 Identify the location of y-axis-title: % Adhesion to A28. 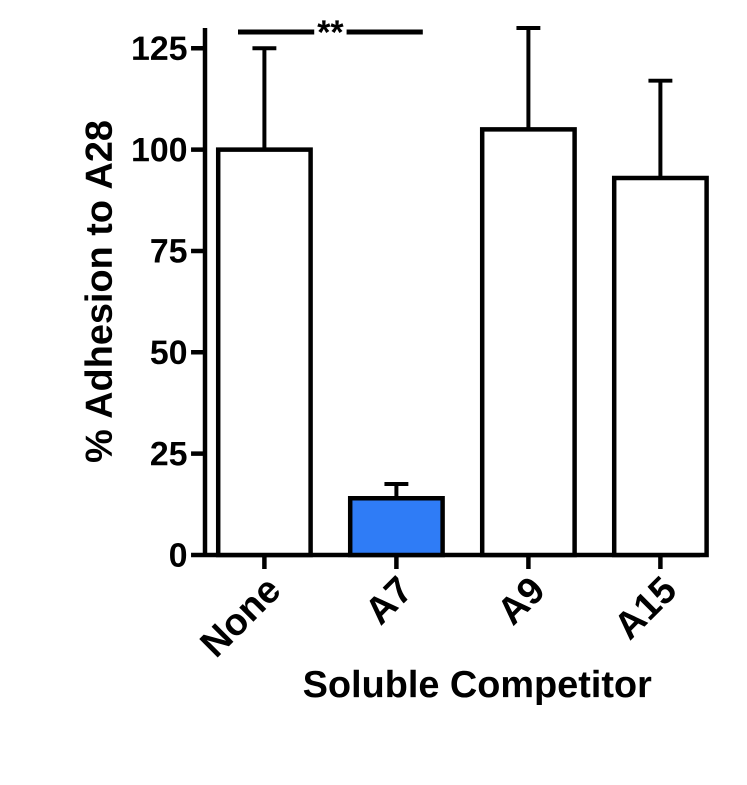
(98, 291).